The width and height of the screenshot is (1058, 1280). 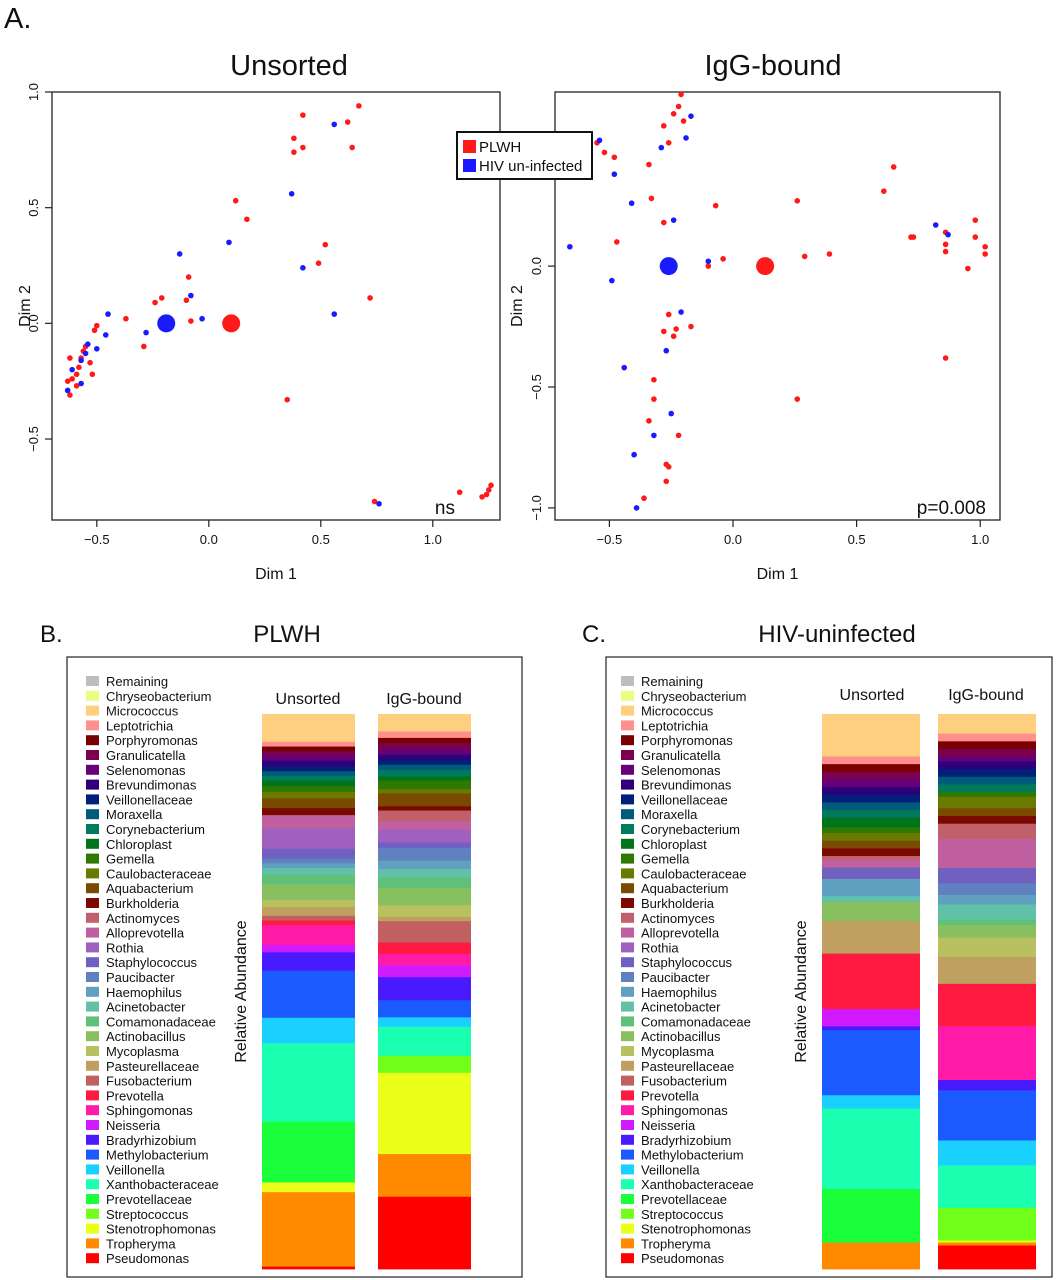 What do you see at coordinates (536, 266) in the screenshot?
I see `y-tick-label: 0.0` at bounding box center [536, 266].